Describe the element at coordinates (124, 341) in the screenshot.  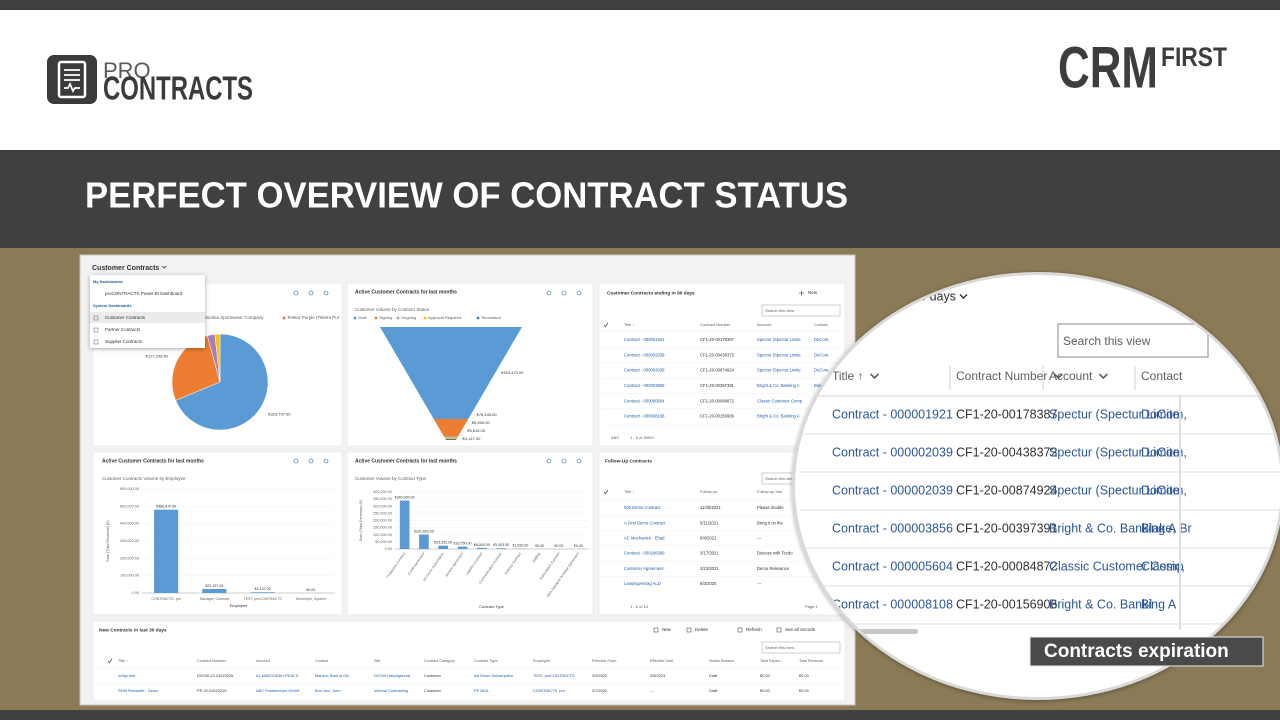
I see `menu-item: Supplier Contracts` at that location.